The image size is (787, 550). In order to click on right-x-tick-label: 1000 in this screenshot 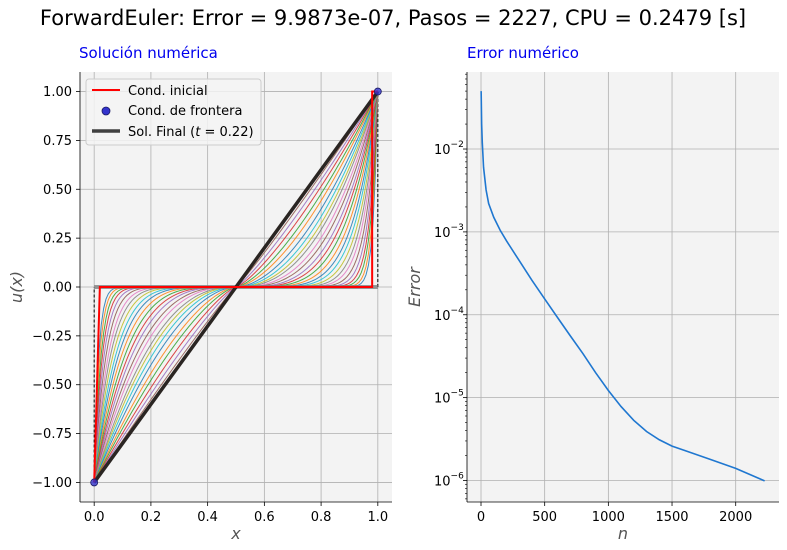, I will do `click(608, 517)`.